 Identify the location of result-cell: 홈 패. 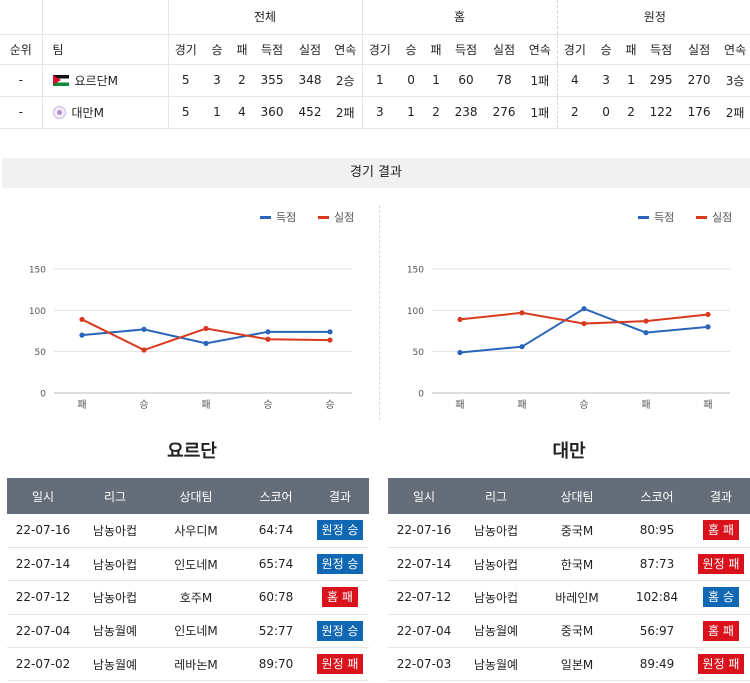
(340, 597).